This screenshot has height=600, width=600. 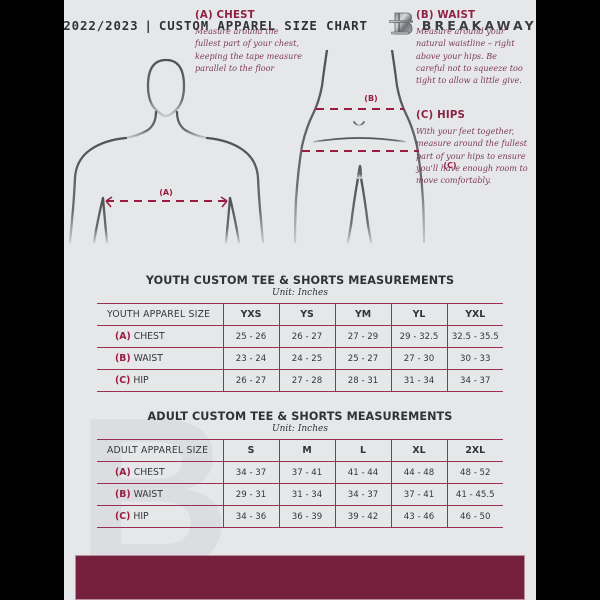 What do you see at coordinates (306, 494) in the screenshot?
I see `adult-cell: 31 - 34` at bounding box center [306, 494].